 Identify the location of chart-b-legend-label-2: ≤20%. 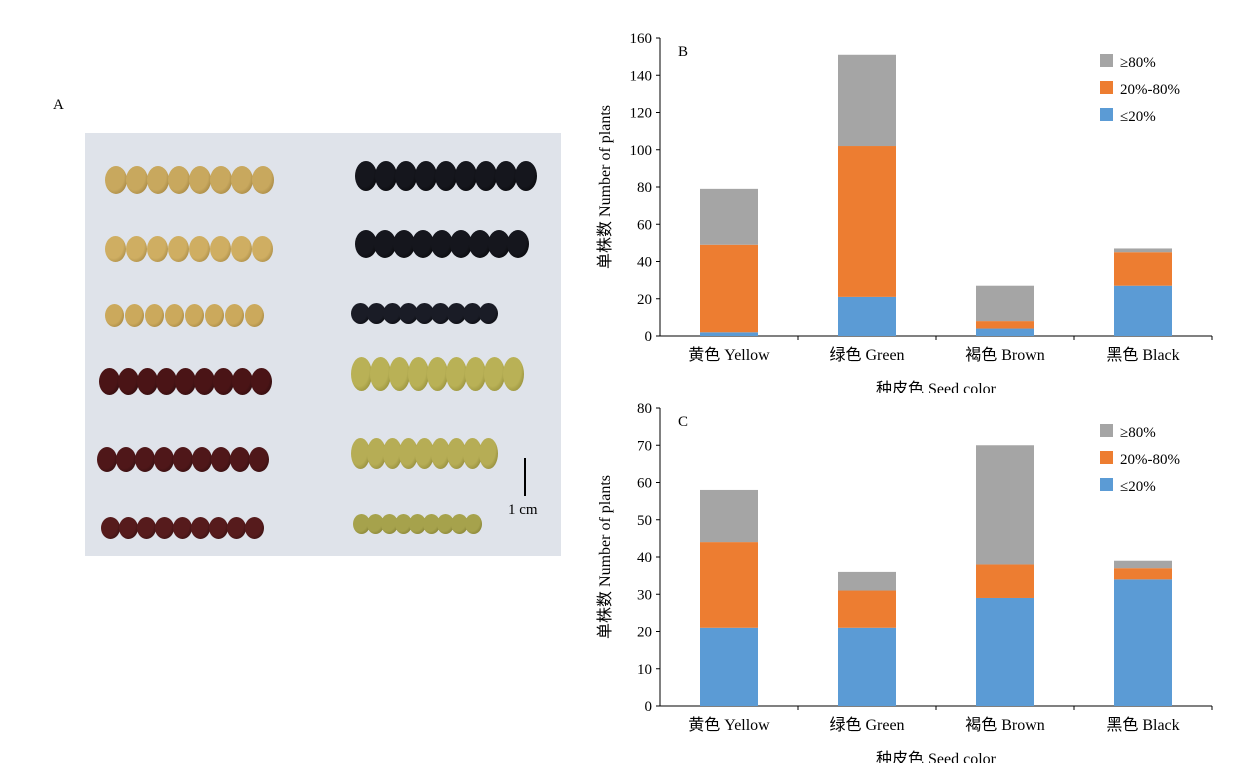
(1138, 117).